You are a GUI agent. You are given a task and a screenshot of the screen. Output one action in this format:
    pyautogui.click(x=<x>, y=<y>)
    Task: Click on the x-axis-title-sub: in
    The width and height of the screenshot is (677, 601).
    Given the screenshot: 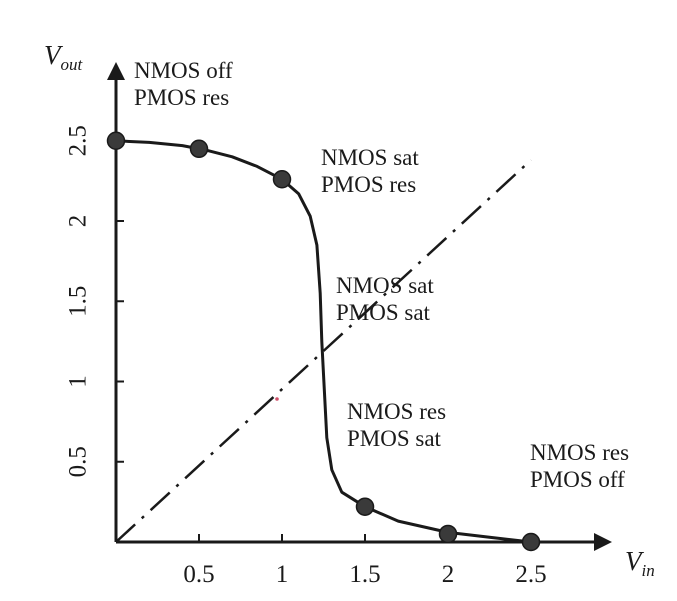 What is the action you would take?
    pyautogui.click(x=648, y=570)
    